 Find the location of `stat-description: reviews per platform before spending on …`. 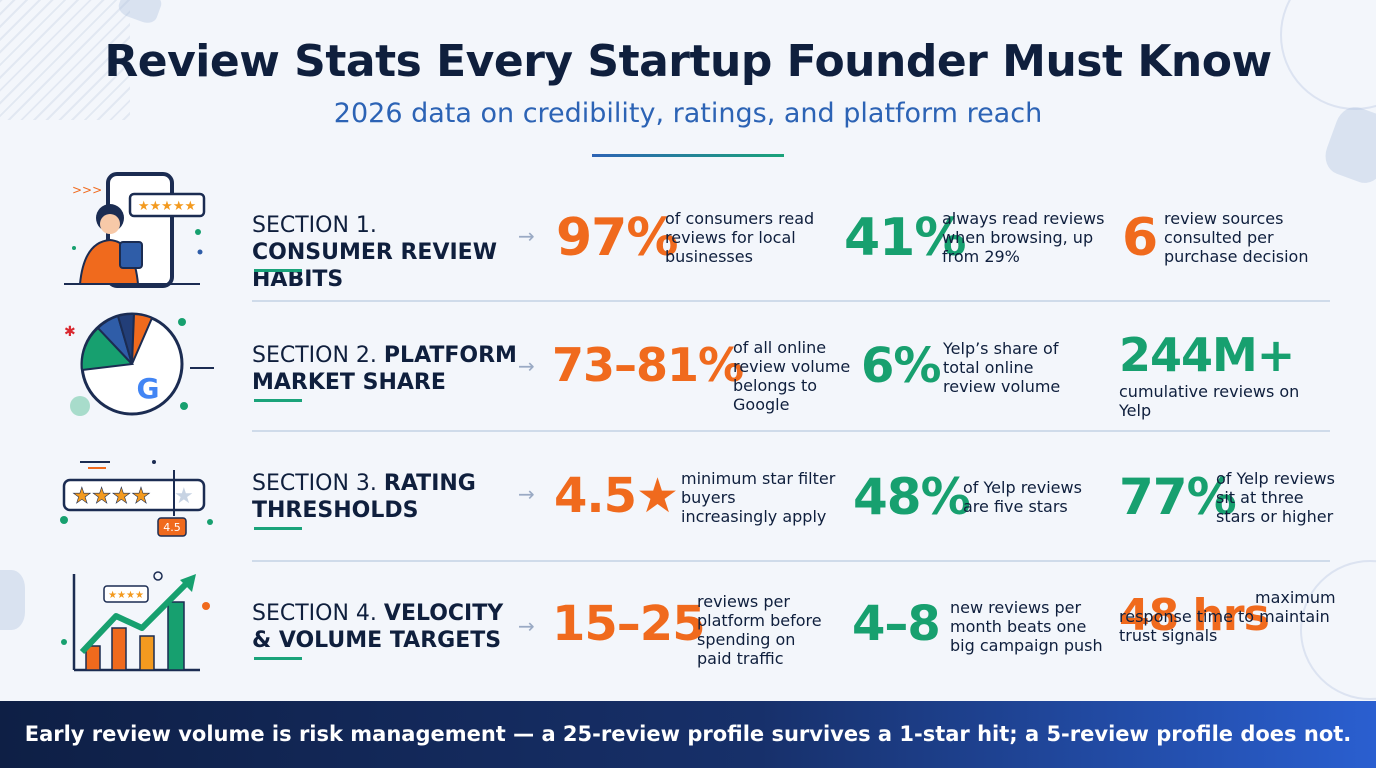

stat-description: reviews per platform before spending on … is located at coordinates (759, 630).